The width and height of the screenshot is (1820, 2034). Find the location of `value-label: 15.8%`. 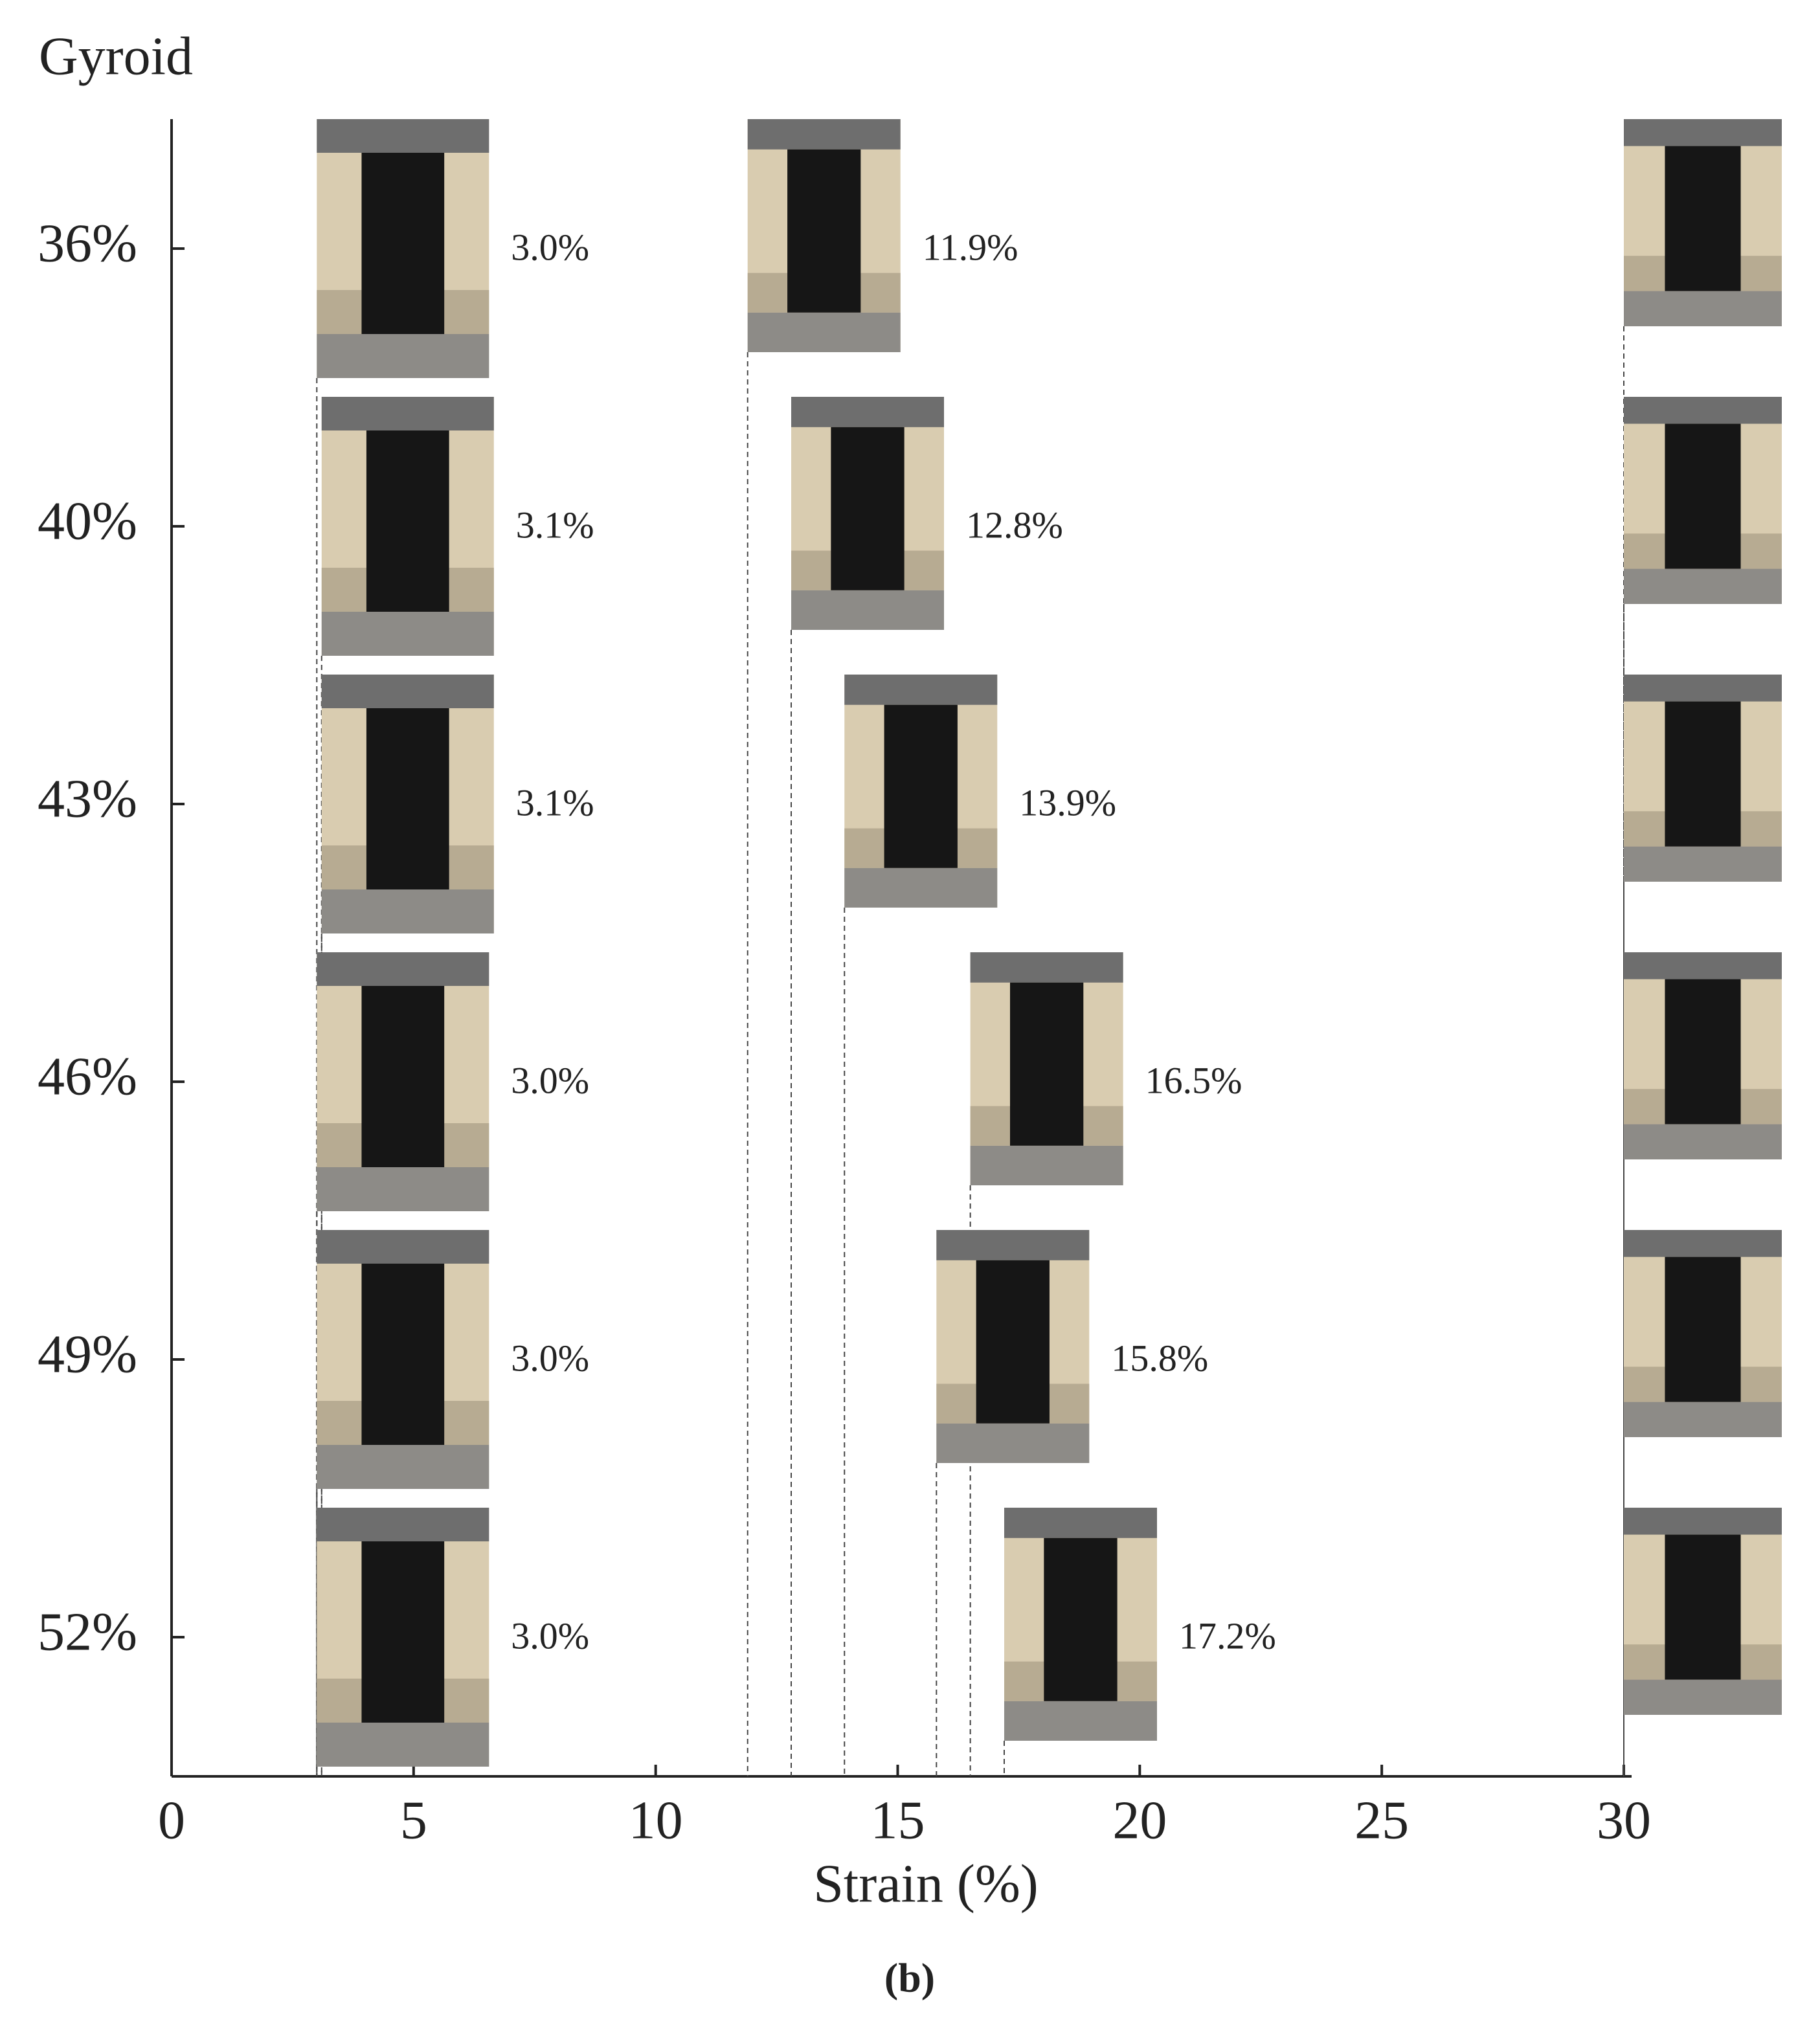

value-label: 15.8% is located at coordinates (1159, 1358).